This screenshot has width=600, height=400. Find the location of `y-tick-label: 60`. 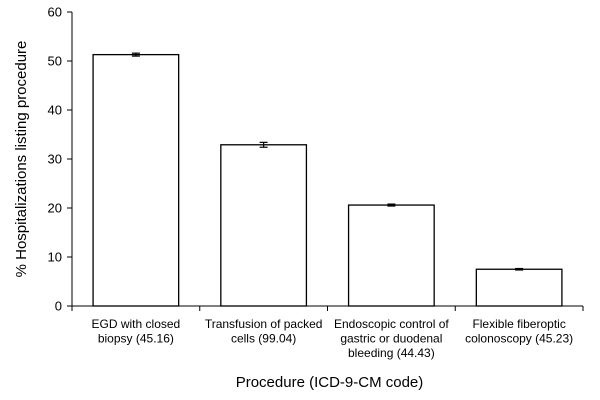

y-tick-label: 60 is located at coordinates (55, 12).